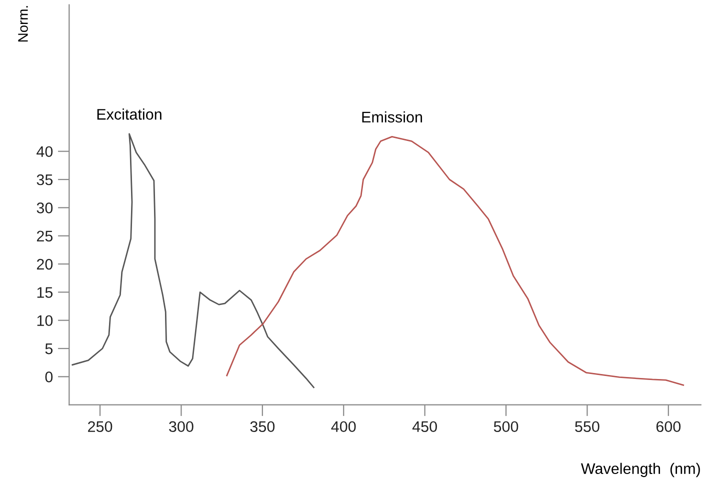 The width and height of the screenshot is (713, 486). I want to click on x-tick-label: 300, so click(181, 426).